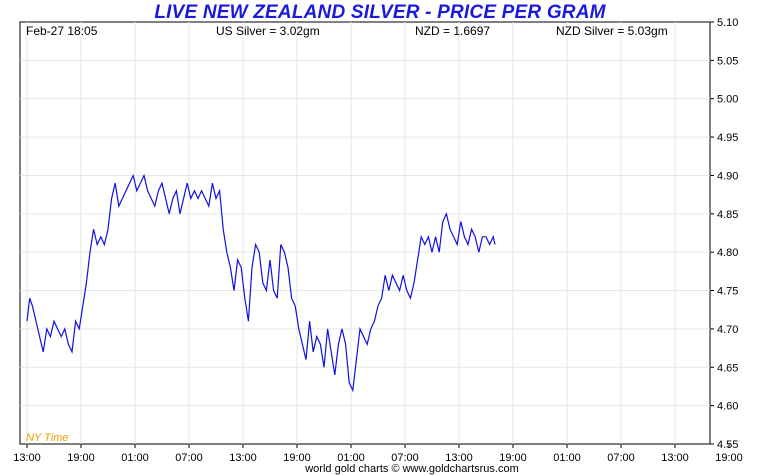 Image resolution: width=760 pixels, height=475 pixels. What do you see at coordinates (727, 407) in the screenshot?
I see `y-tick-label: 4.60` at bounding box center [727, 407].